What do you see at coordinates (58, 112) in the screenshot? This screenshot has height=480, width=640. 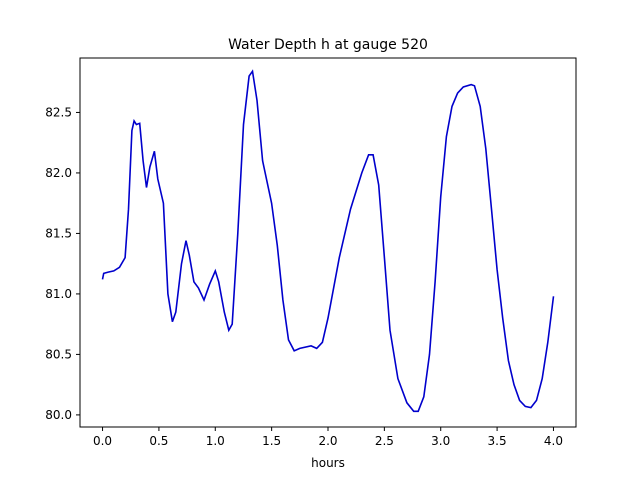 I see `y-tick-label: 82.5` at bounding box center [58, 112].